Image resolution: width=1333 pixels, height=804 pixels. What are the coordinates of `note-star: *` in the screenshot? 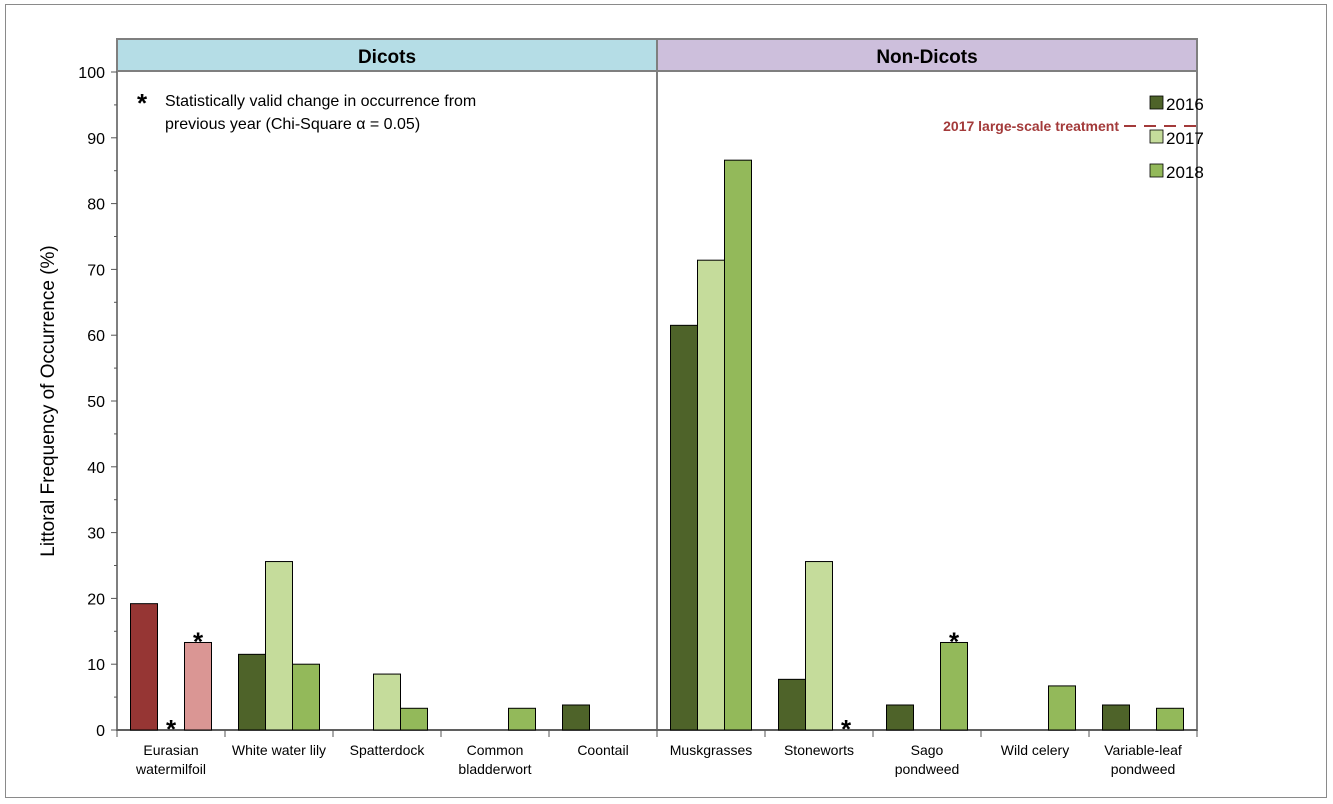 It's located at (142, 103).